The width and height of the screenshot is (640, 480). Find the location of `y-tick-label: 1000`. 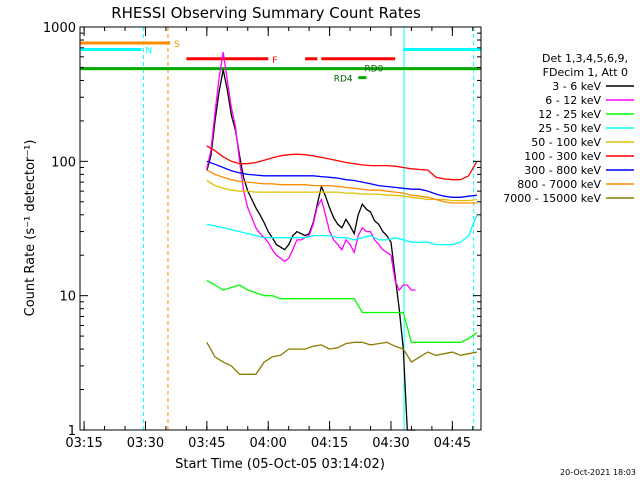

y-tick-label: 1000 is located at coordinates (59, 28).